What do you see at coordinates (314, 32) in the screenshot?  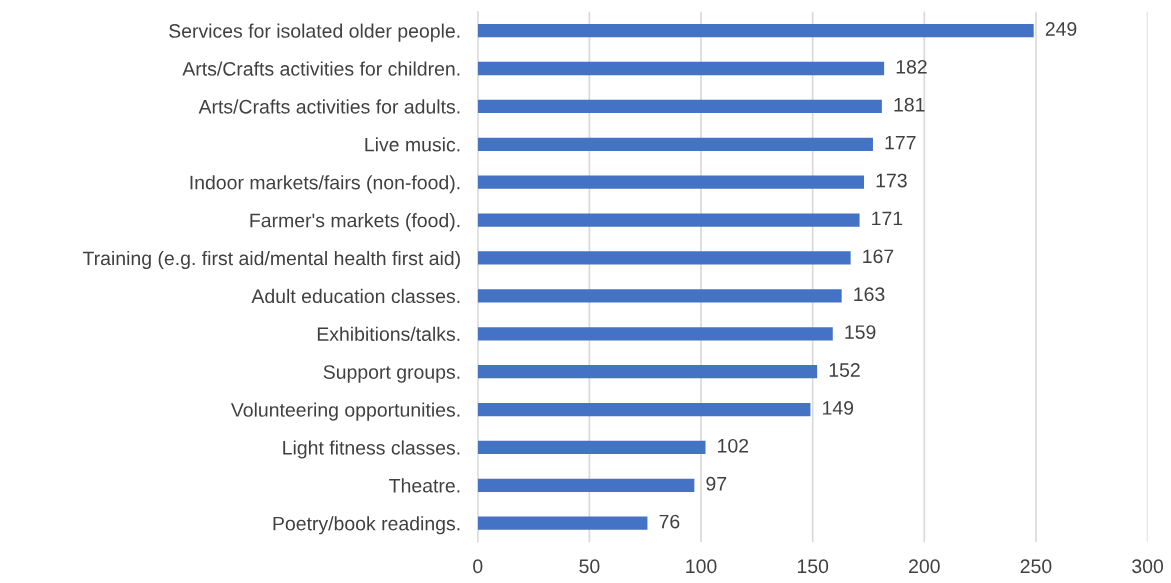 I see `y-tick-label: Services for isolated older people.` at bounding box center [314, 32].